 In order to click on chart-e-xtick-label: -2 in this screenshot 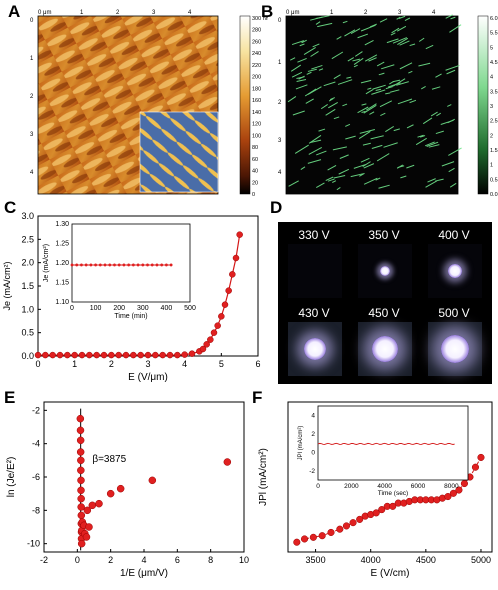, I will do `click(44, 560)`.